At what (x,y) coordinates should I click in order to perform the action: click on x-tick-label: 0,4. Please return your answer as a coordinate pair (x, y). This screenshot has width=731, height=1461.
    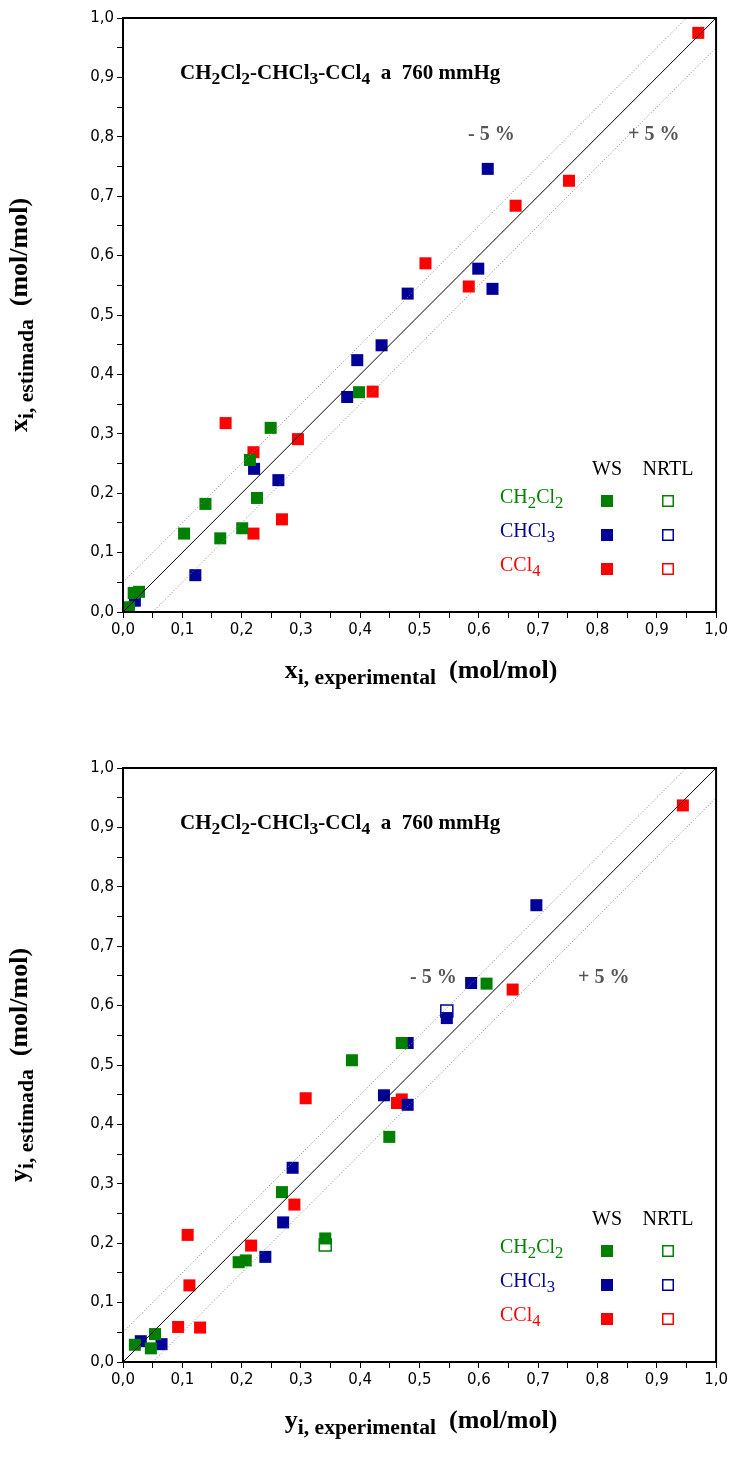
    Looking at the image, I should click on (360, 1378).